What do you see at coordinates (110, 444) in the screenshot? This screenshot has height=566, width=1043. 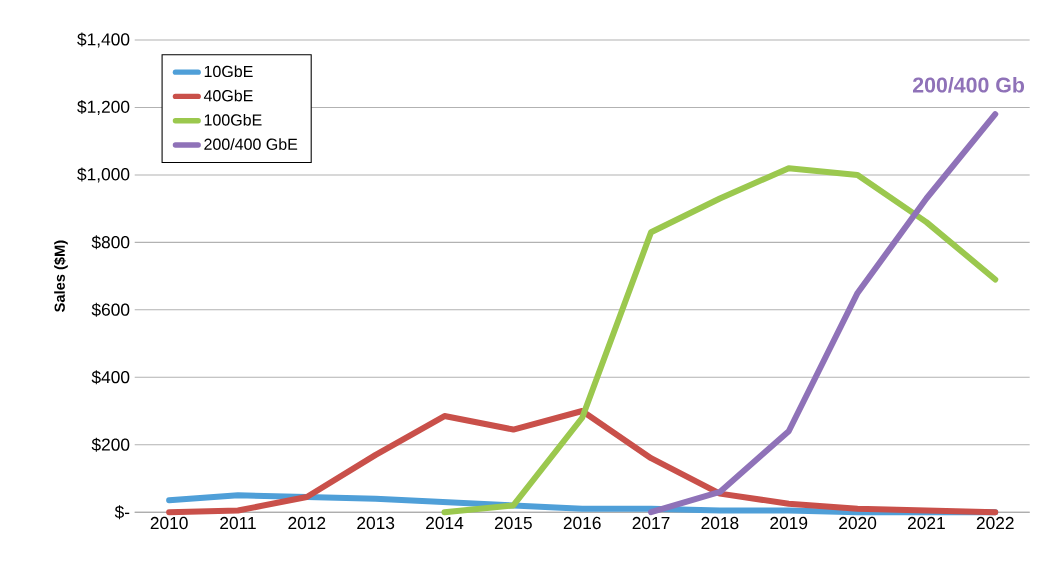 I see `y-tick-label: $200` at bounding box center [110, 444].